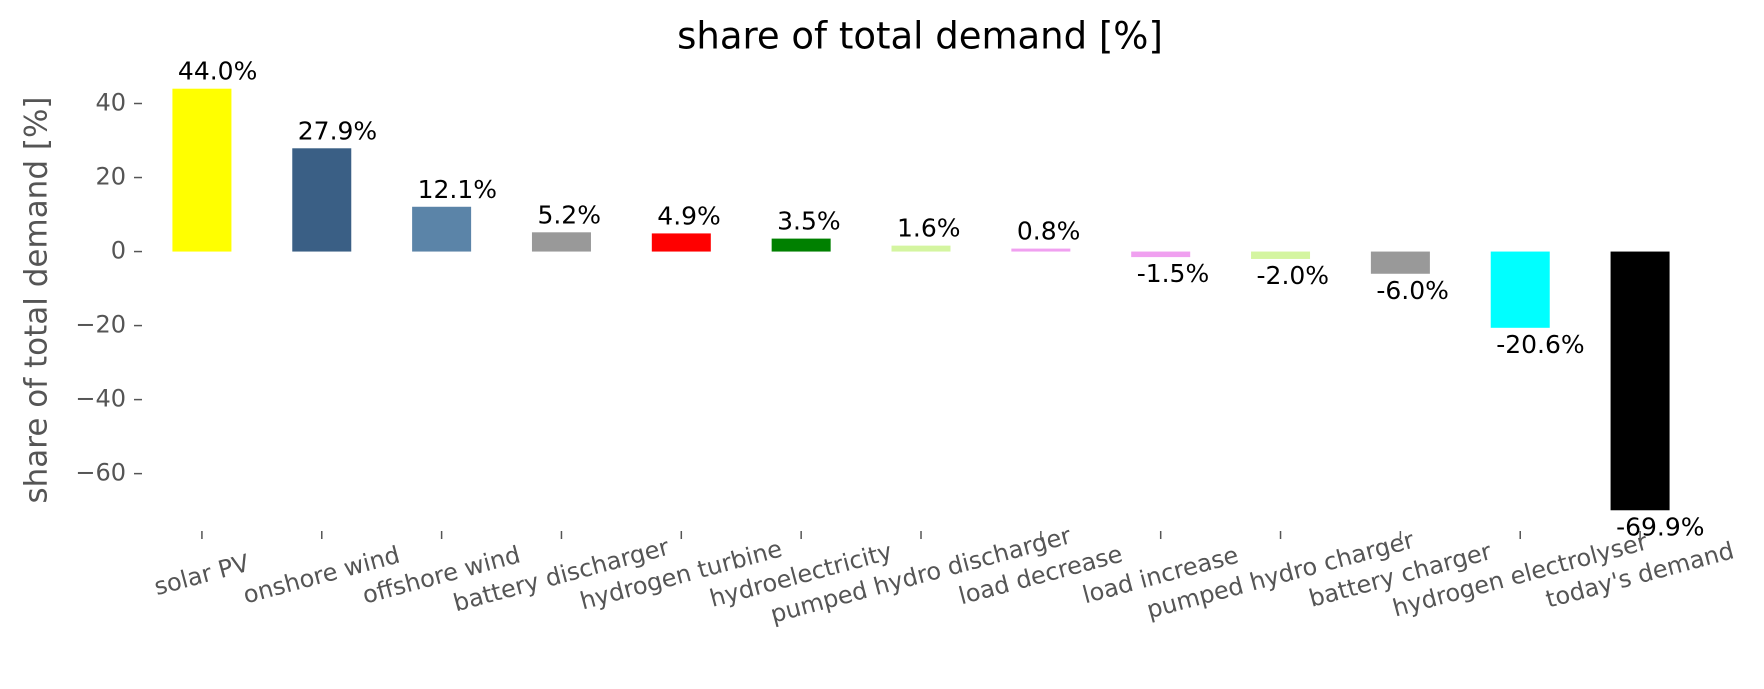  Describe the element at coordinates (37, 299) in the screenshot. I see `y-axis-label: share of total demand [%]` at that location.